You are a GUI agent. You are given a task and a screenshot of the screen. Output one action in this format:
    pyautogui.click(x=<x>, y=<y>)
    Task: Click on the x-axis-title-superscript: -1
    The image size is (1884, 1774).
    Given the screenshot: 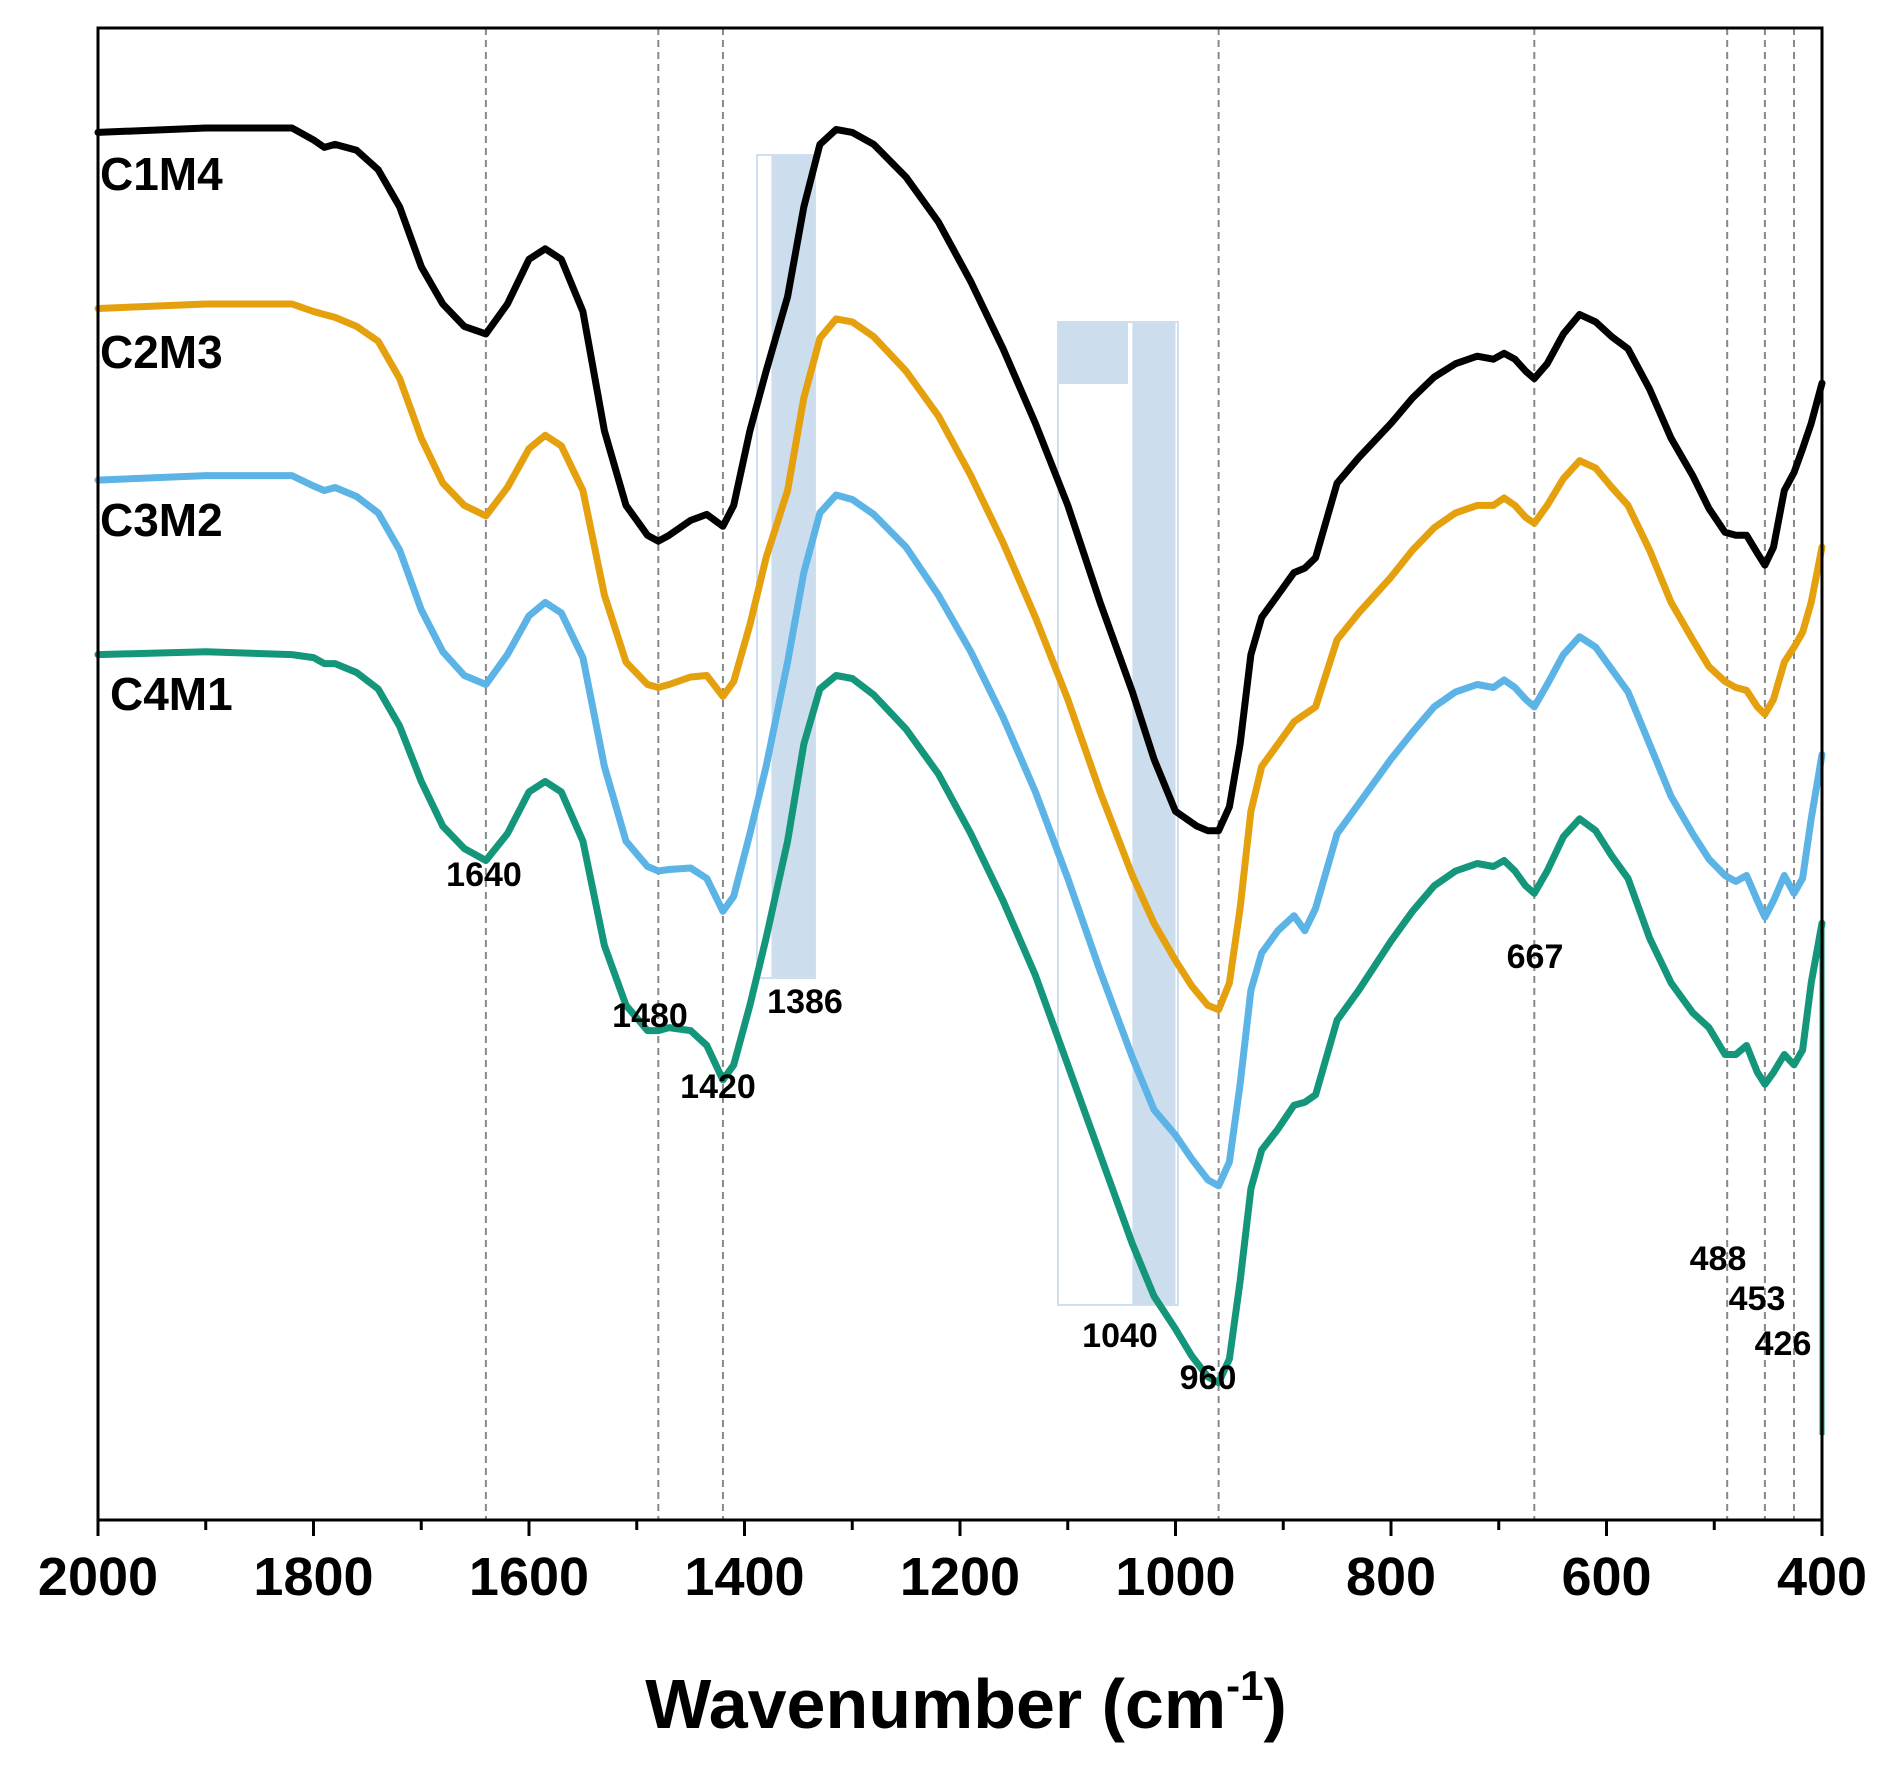 What is the action you would take?
    pyautogui.click(x=1244, y=1685)
    